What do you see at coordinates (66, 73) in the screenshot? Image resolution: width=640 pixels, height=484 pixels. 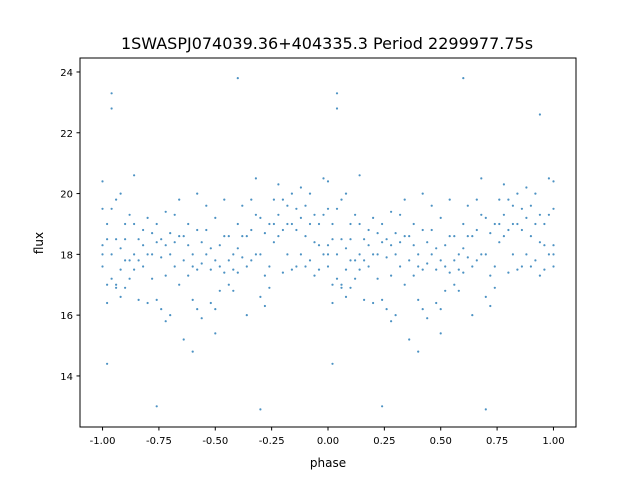 I see `y-tick-label: 24` at bounding box center [66, 73].